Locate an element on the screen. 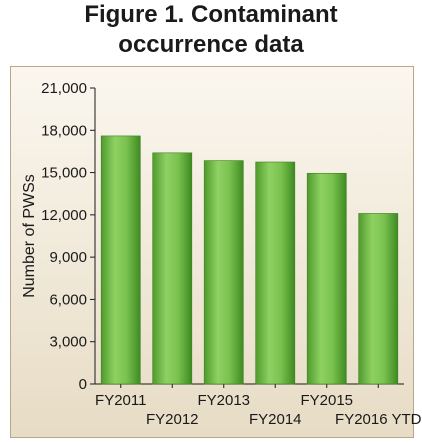 This screenshot has height=443, width=422. bar-fy2011 is located at coordinates (120, 260).